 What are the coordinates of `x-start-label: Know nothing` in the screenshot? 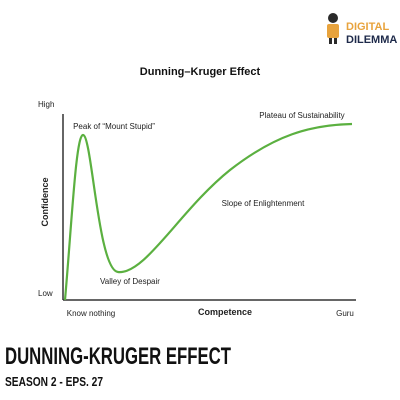 It's located at (91, 313).